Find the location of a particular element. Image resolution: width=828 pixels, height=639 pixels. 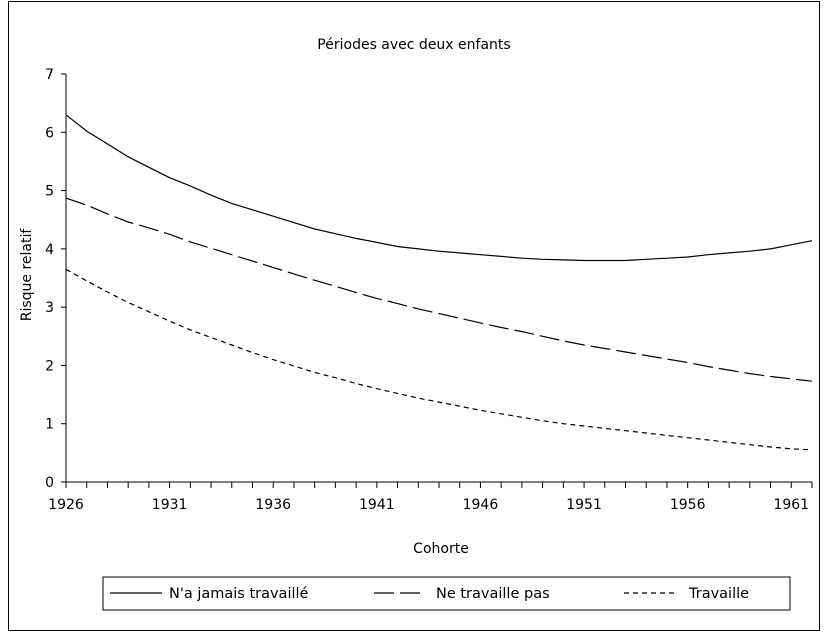

chart-title: Périodes avec deux enfants is located at coordinates (413, 45).